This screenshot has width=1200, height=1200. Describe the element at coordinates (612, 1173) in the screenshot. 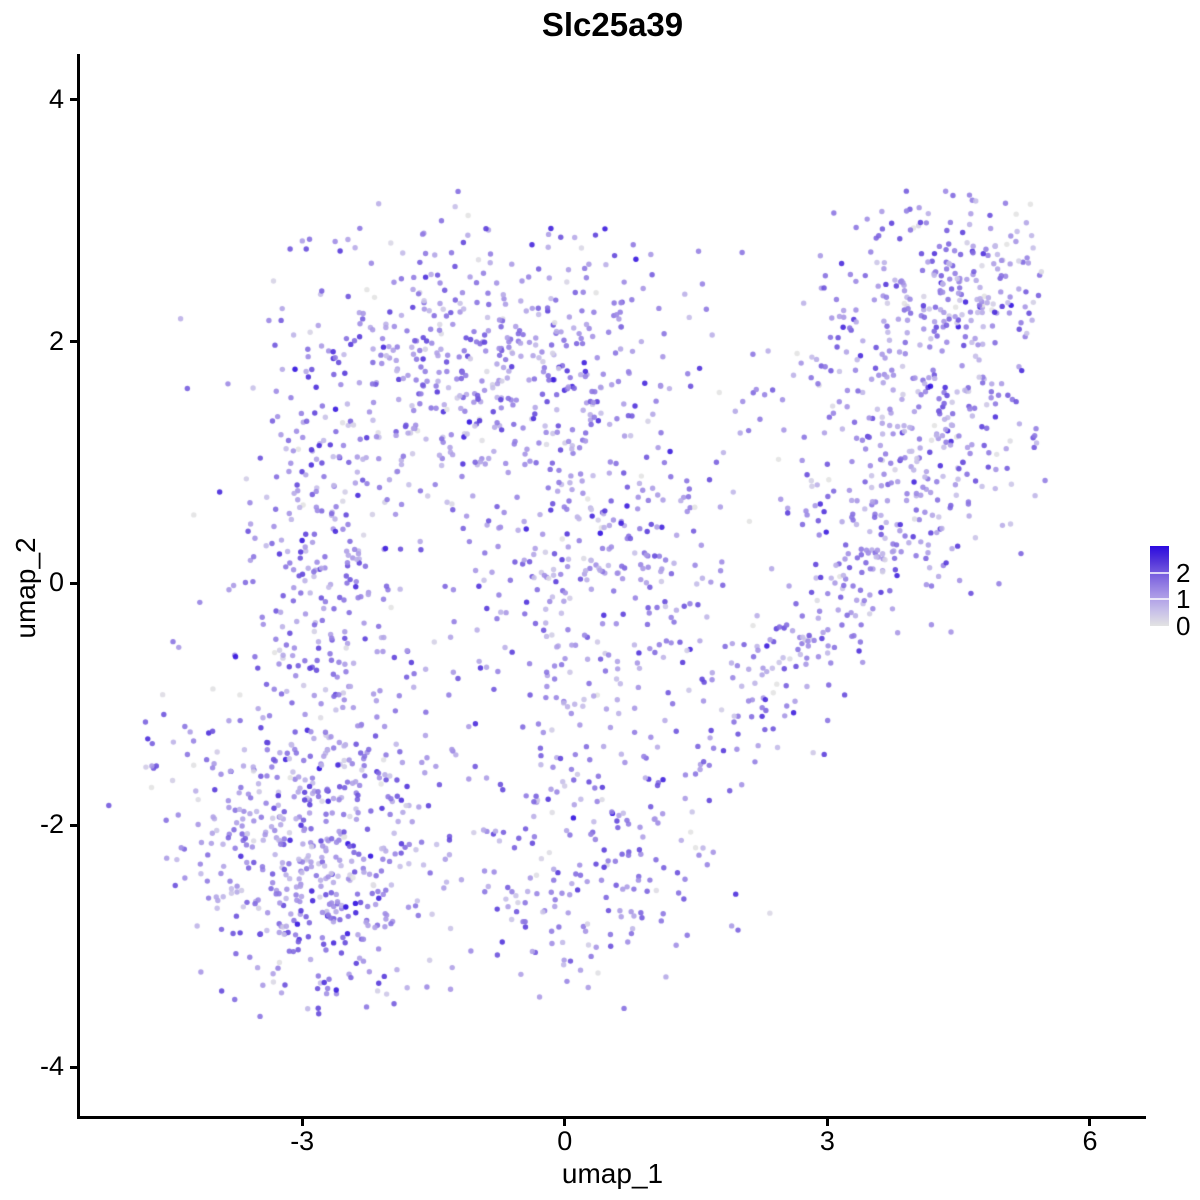

I see `x-axis-title: umap_1` at that location.